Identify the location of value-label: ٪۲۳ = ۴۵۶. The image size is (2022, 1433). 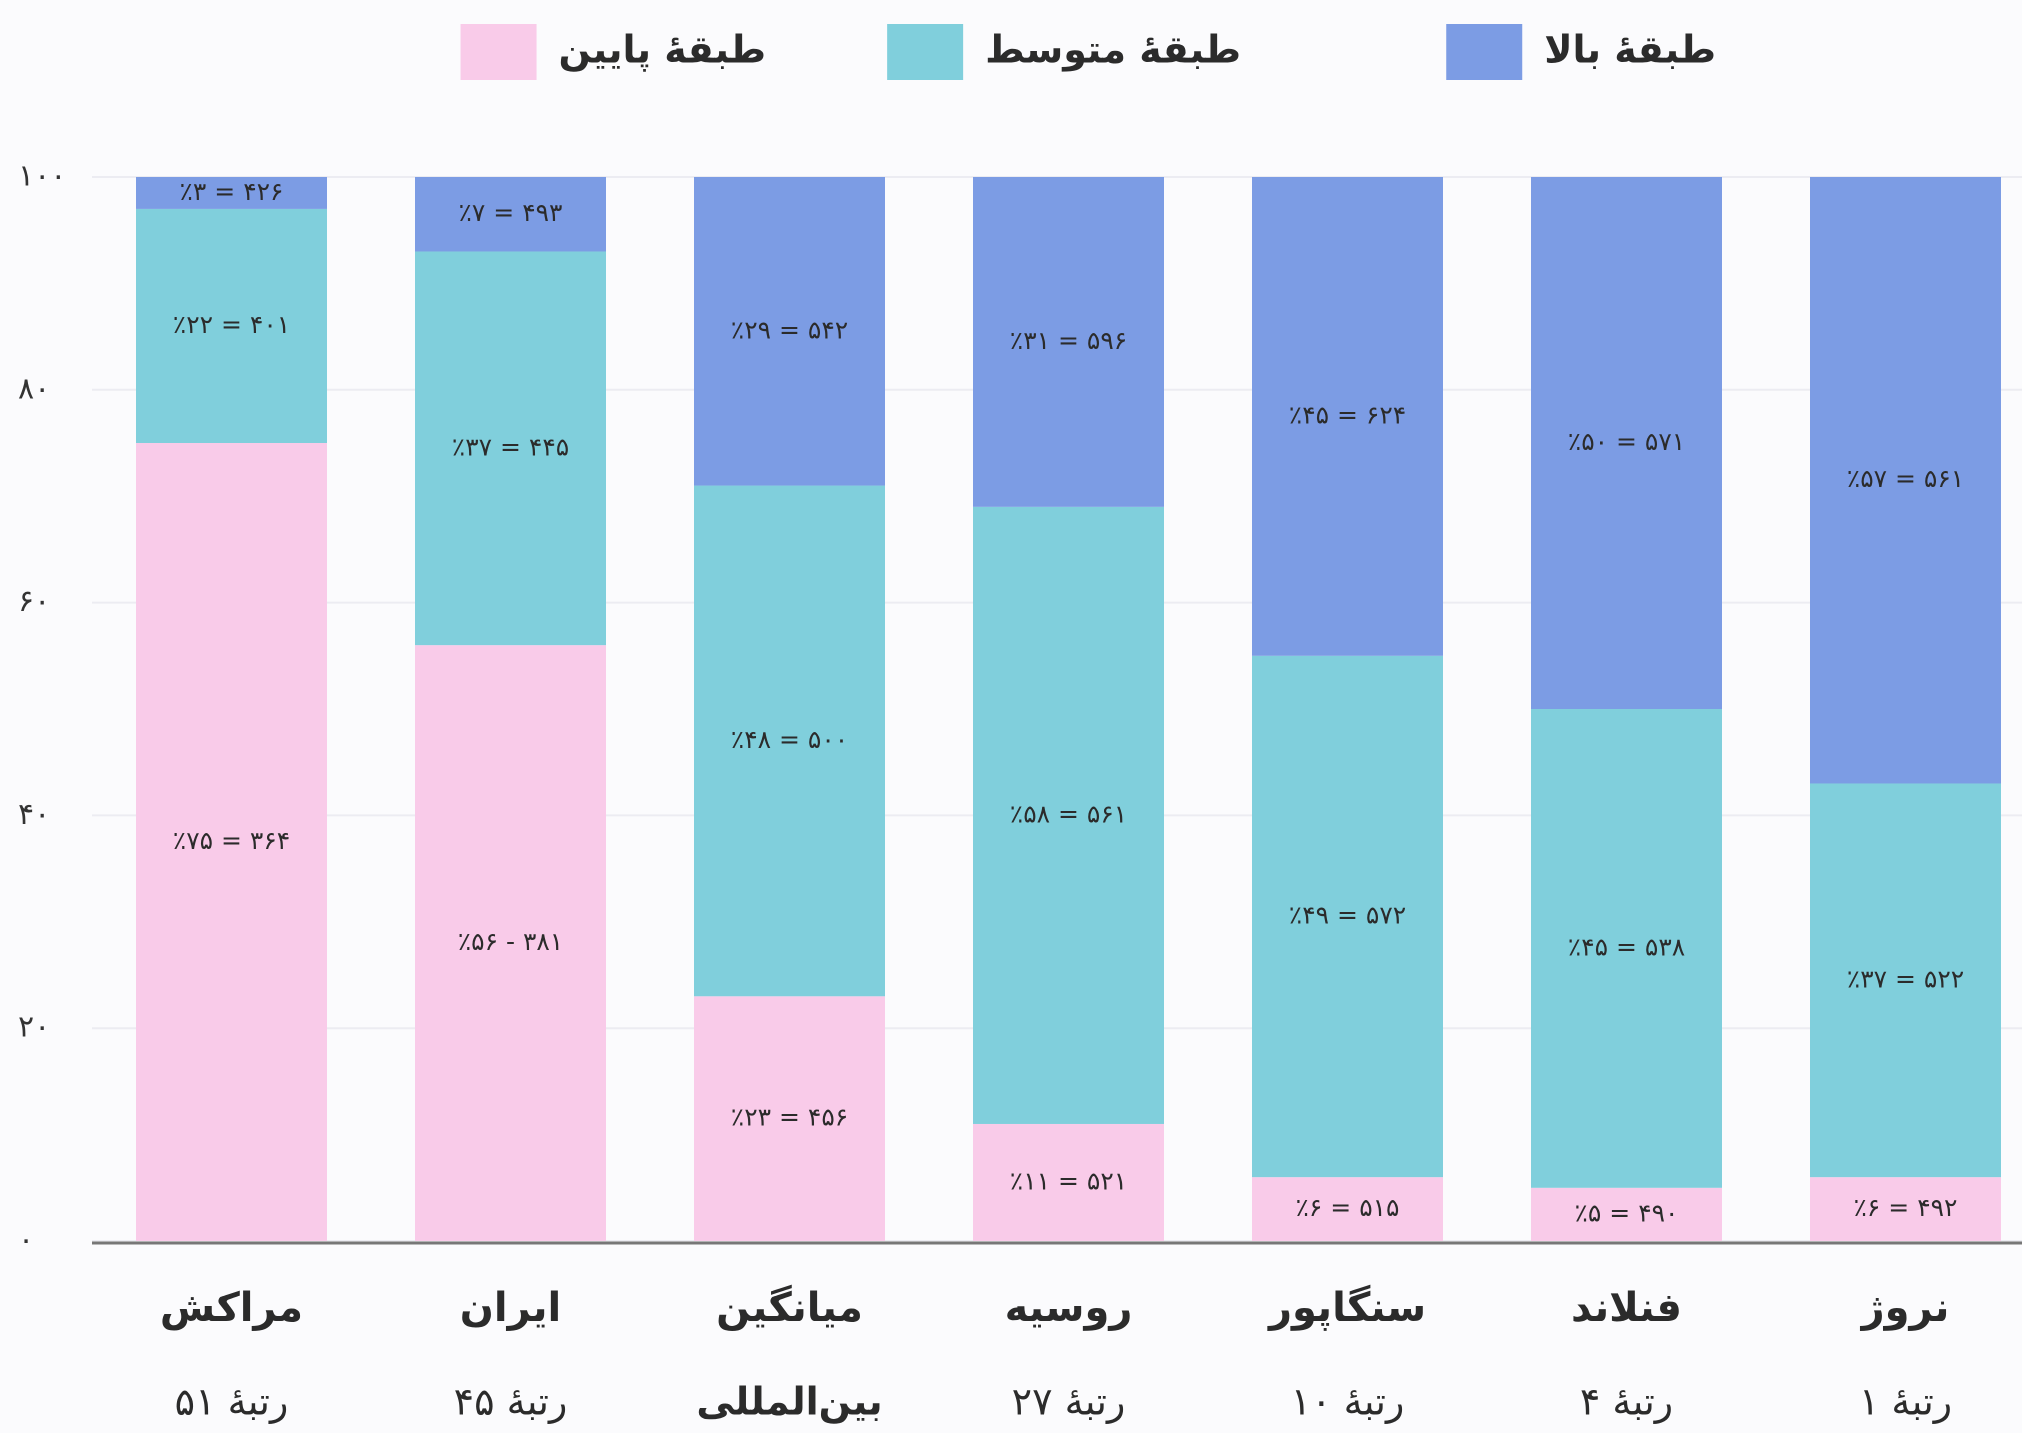
(789, 1117).